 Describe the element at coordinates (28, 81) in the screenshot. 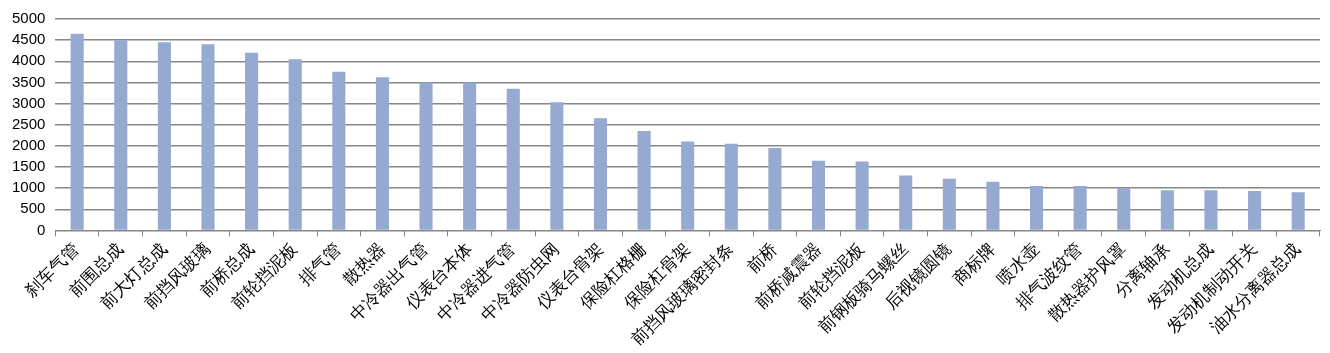

I see `y-tick-label: 3500` at that location.